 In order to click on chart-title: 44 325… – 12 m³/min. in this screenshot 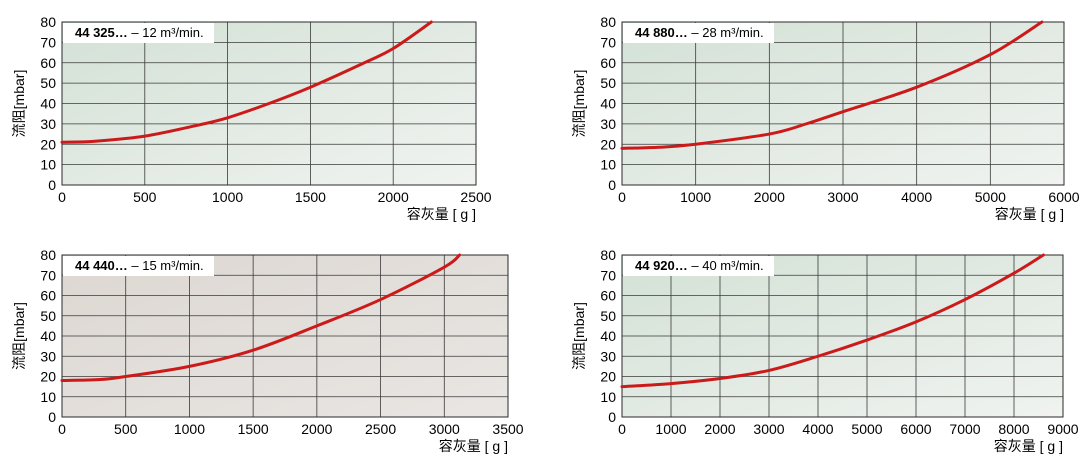, I will do `click(139, 32)`.